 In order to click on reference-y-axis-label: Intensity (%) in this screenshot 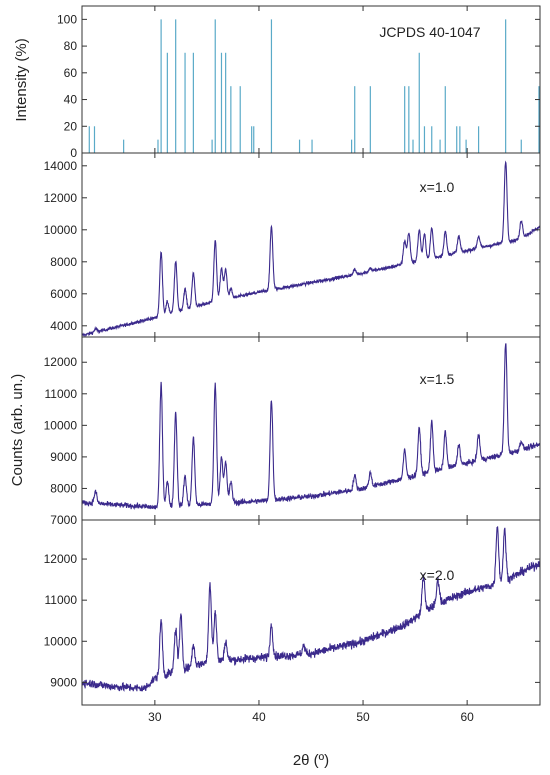, I will do `click(21, 79)`.